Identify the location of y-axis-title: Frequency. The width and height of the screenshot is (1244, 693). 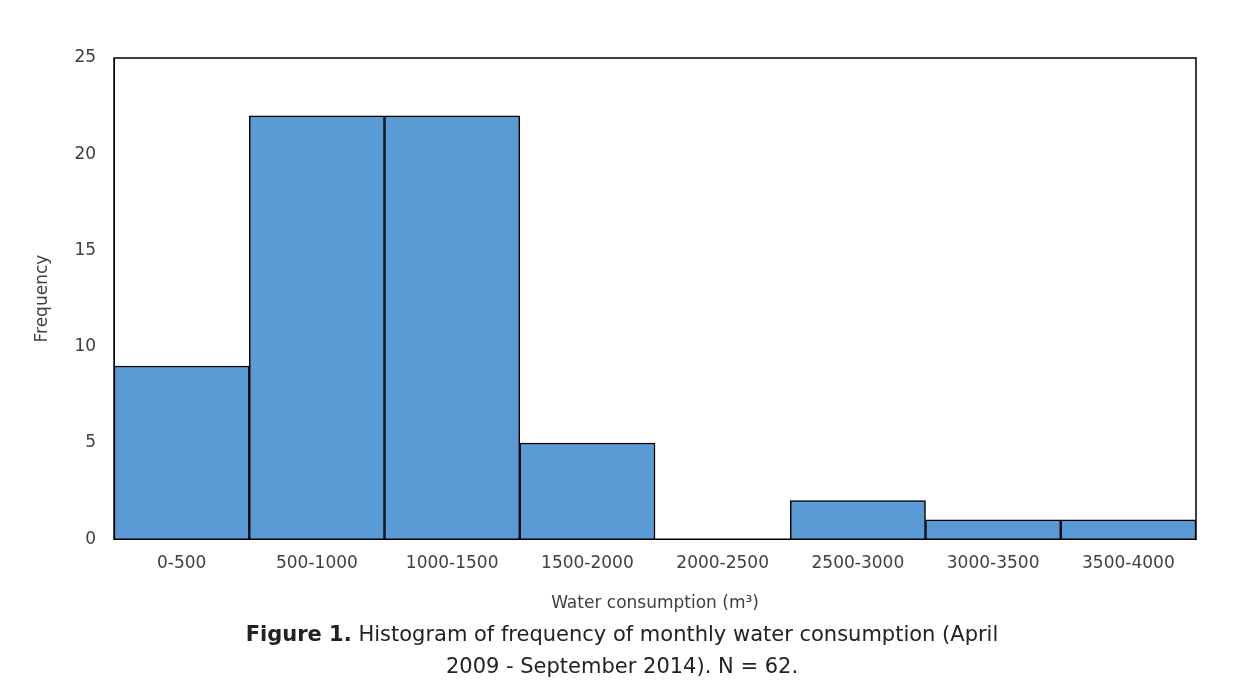
(40, 298).